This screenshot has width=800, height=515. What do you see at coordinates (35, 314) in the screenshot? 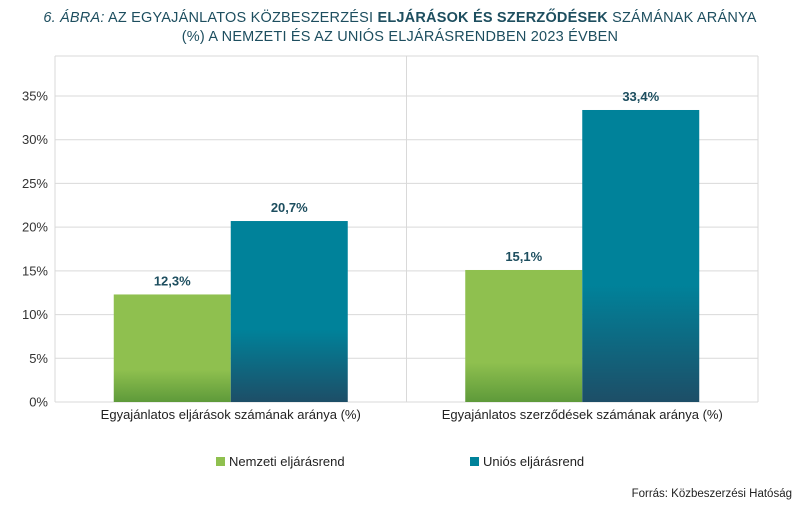
I see `y-tick-label: 10%` at bounding box center [35, 314].